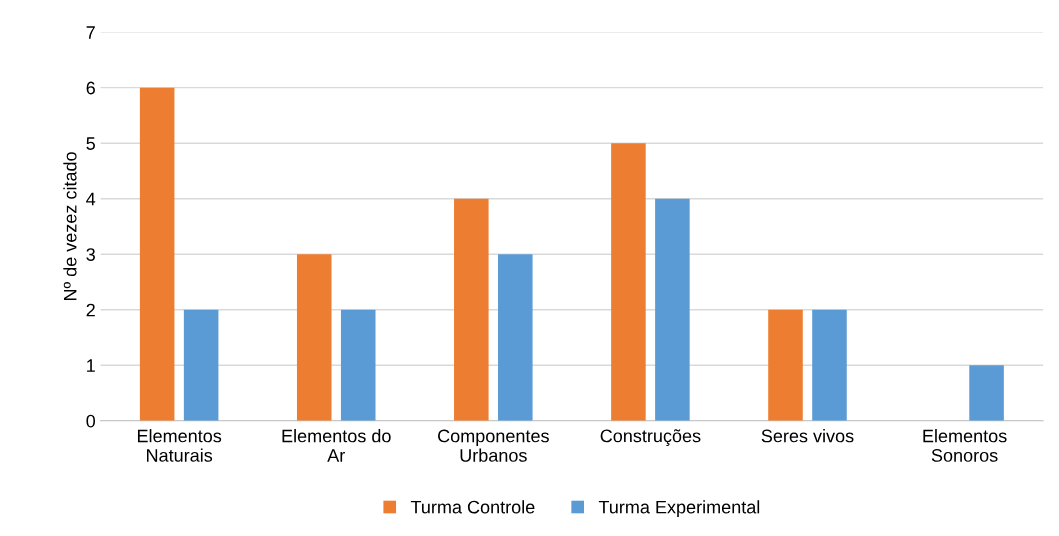  What do you see at coordinates (90, 143) in the screenshot?
I see `y-tick-label: 5` at bounding box center [90, 143].